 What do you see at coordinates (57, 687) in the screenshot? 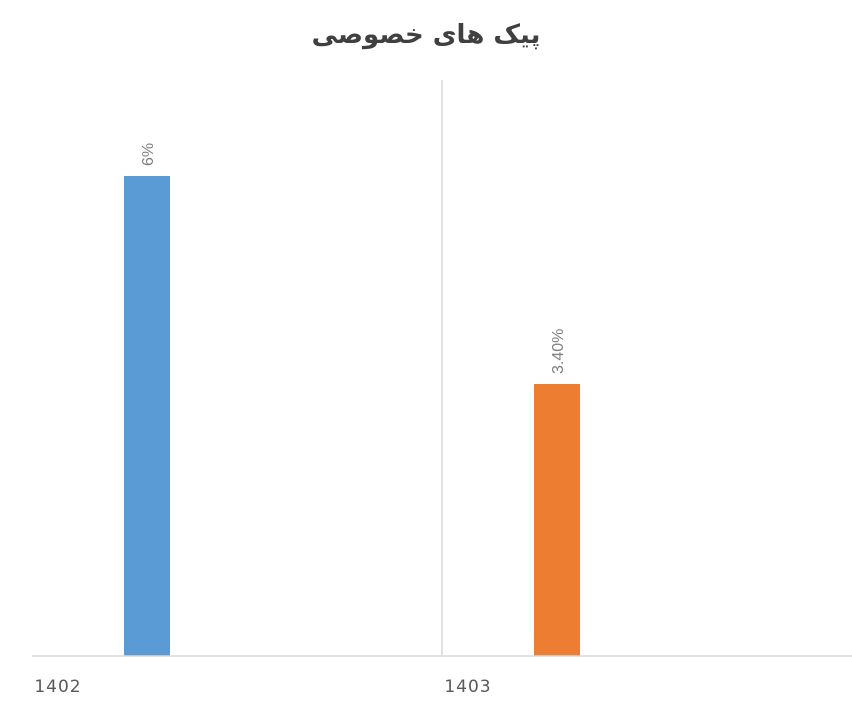
I see `x-tick-label-1402: 1402` at bounding box center [57, 687].